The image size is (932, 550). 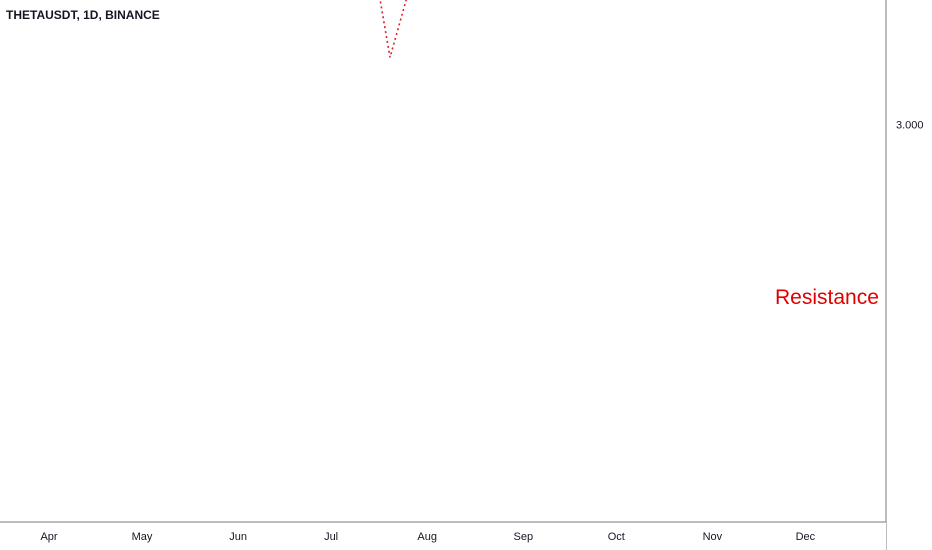 I want to click on month-tick-label: Oct, so click(x=616, y=537).